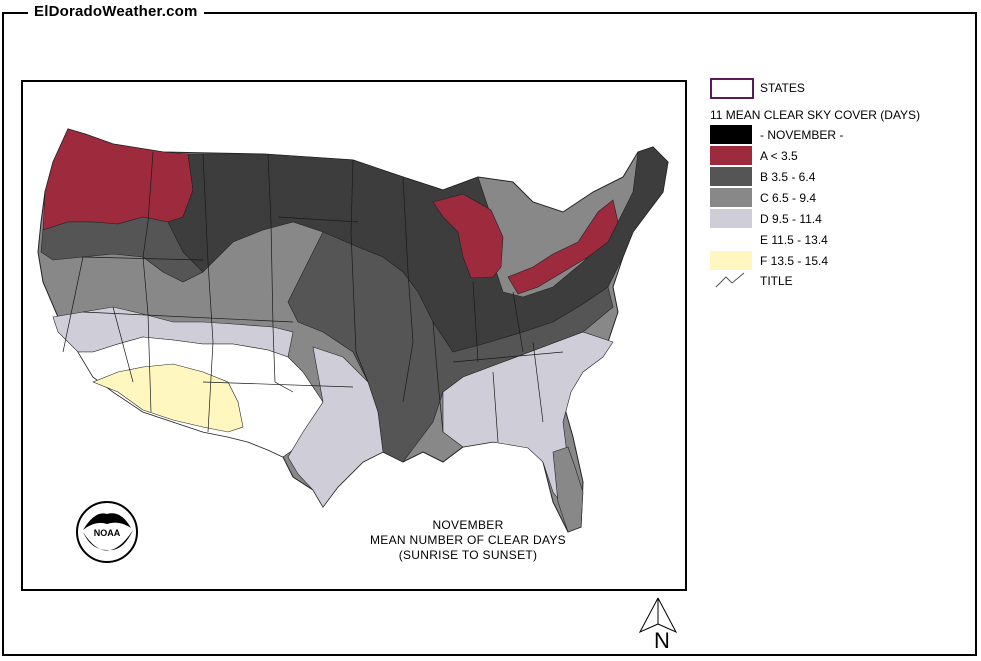  What do you see at coordinates (468, 236) in the screenshot?
I see `region-a-michigan` at bounding box center [468, 236].